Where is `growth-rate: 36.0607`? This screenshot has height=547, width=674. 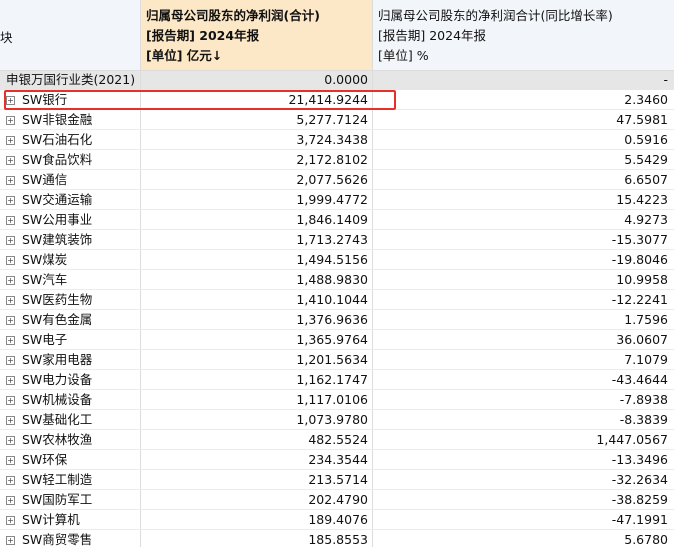 growth-rate: 36.0607 is located at coordinates (642, 339).